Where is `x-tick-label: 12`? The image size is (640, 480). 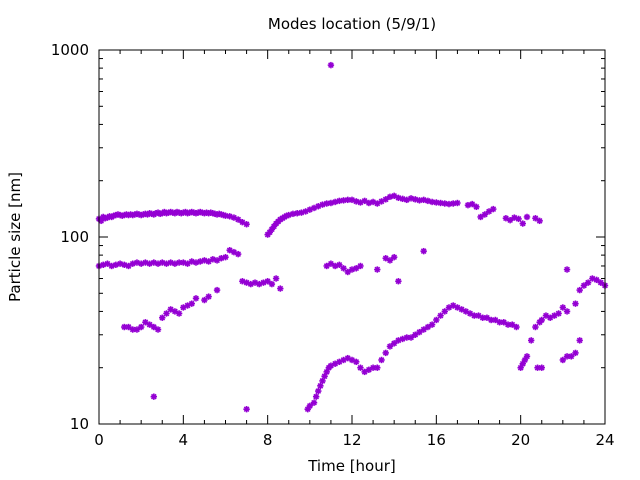 x-tick-label: 12 is located at coordinates (351, 440).